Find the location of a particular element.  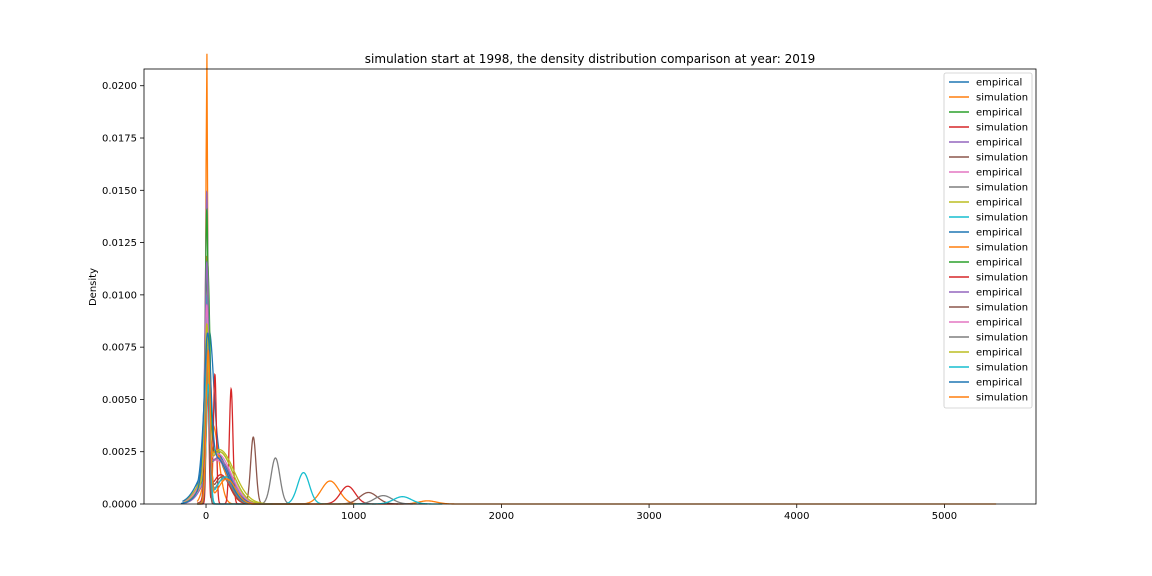

x-axis: 0 1000 2000 3000 4000 5000 is located at coordinates (580, 513).